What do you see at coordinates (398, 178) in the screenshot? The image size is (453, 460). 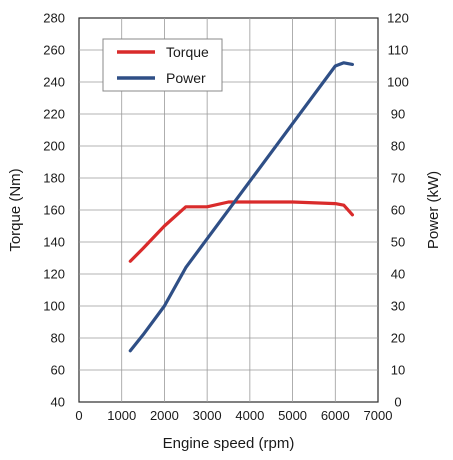 I see `y2-tick-label: 70` at bounding box center [398, 178].